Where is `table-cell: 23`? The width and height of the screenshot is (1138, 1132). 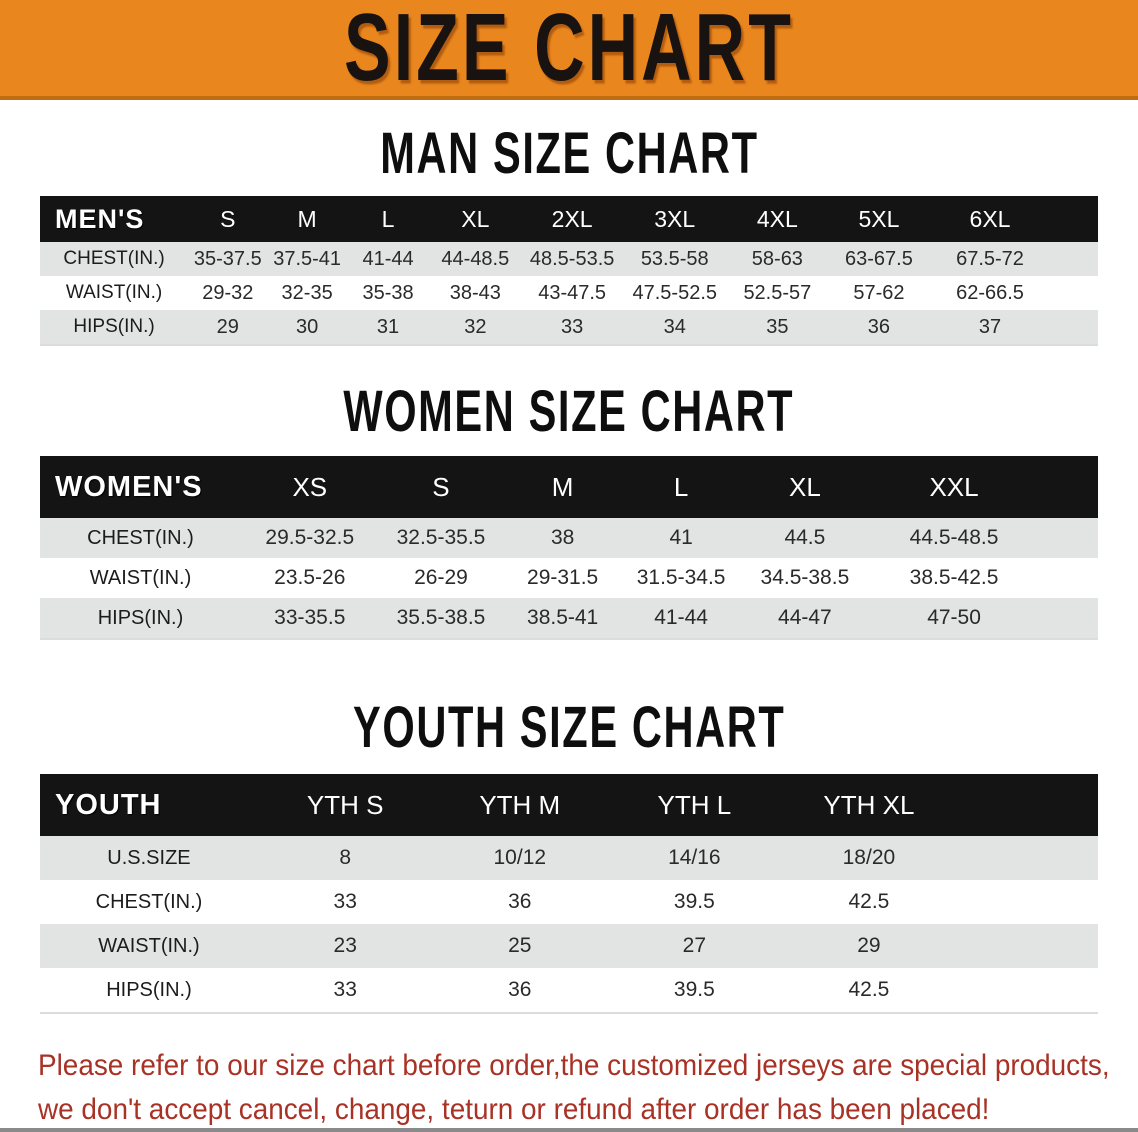 table-cell: 23 is located at coordinates (345, 946).